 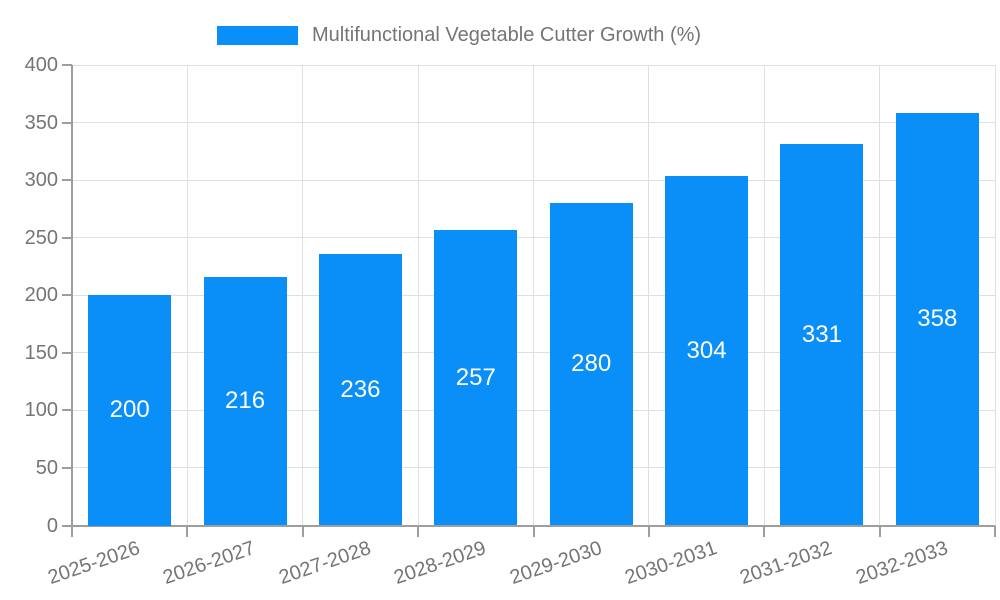 I want to click on bar-value-label: 257, so click(x=475, y=377).